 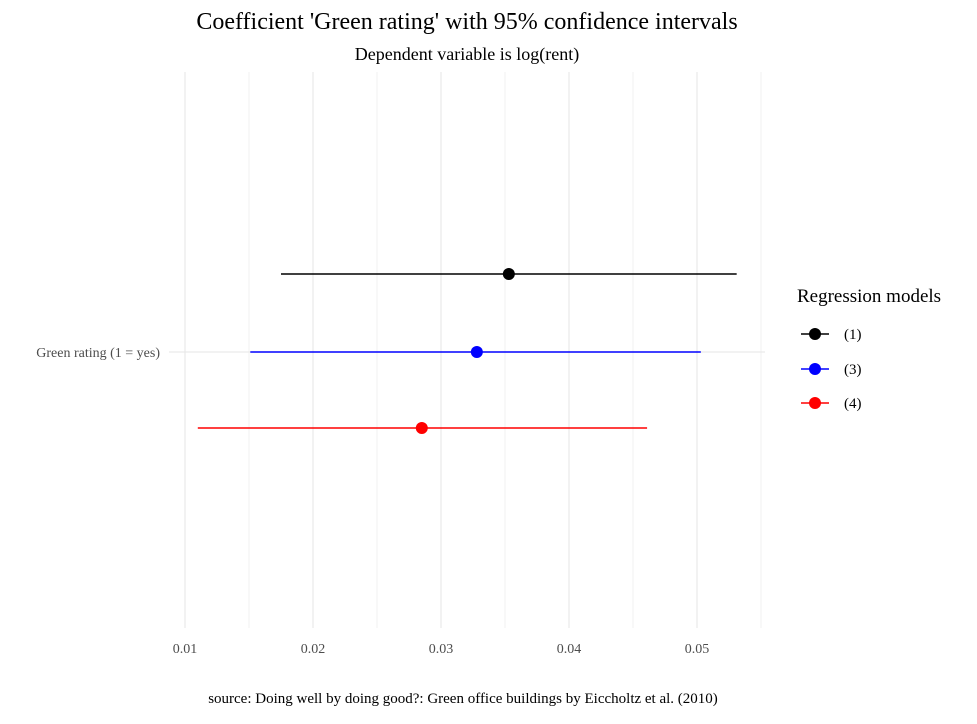 I want to click on legend-title: Regression models, so click(x=869, y=296).